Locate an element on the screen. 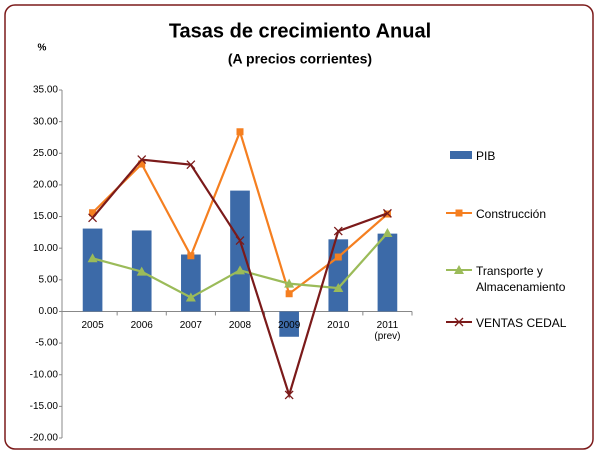 The image size is (598, 454). x-tick-label: 2008 is located at coordinates (240, 326).